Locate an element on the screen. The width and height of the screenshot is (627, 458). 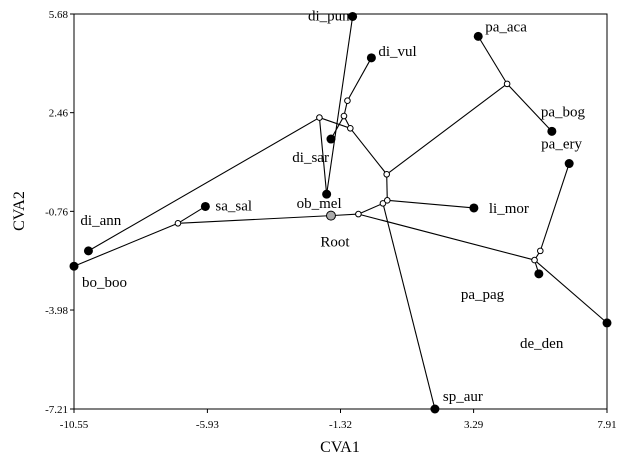
x-tick-label: 3.29 is located at coordinates (474, 425).